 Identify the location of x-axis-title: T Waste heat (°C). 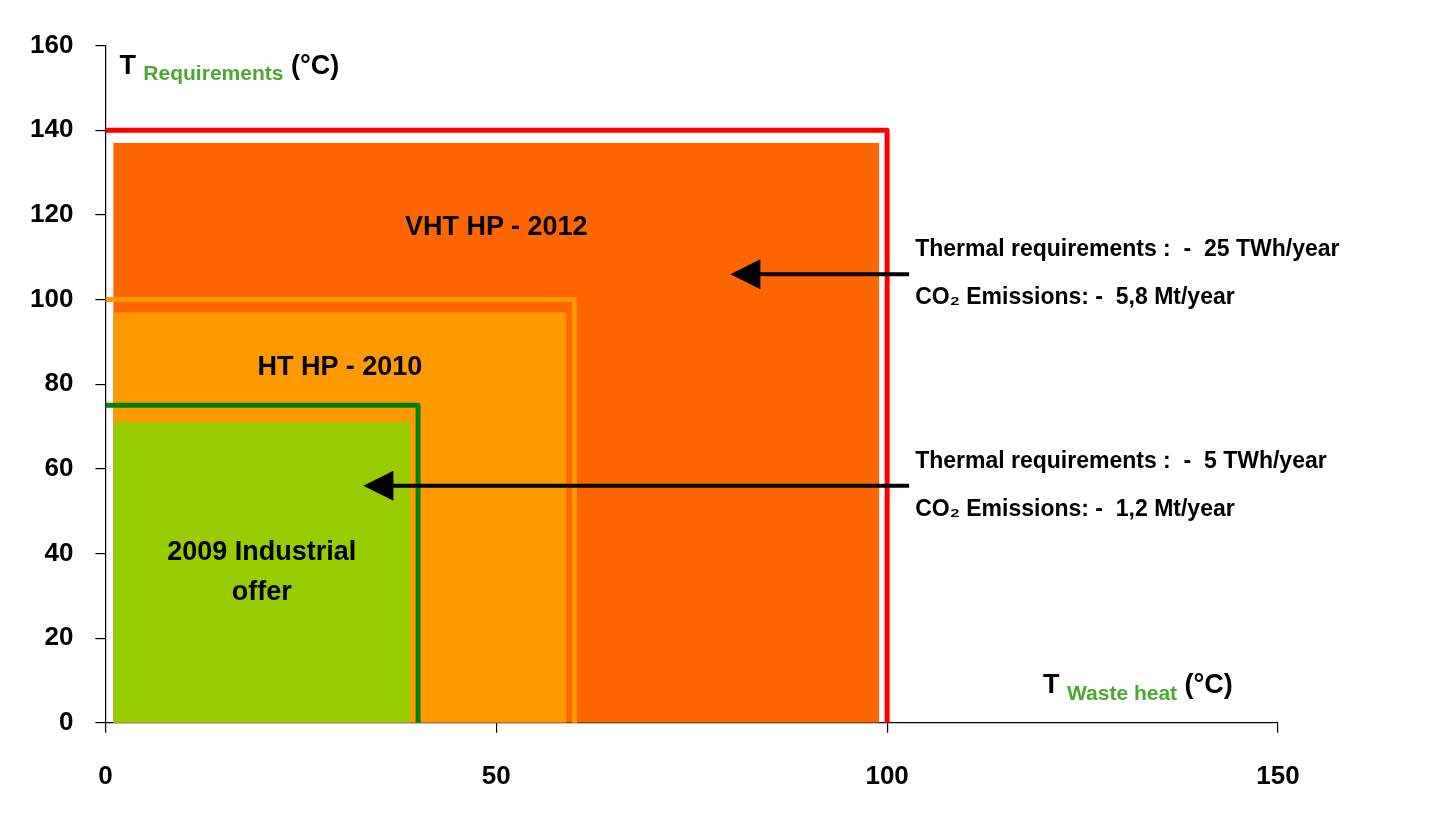
(1138, 686).